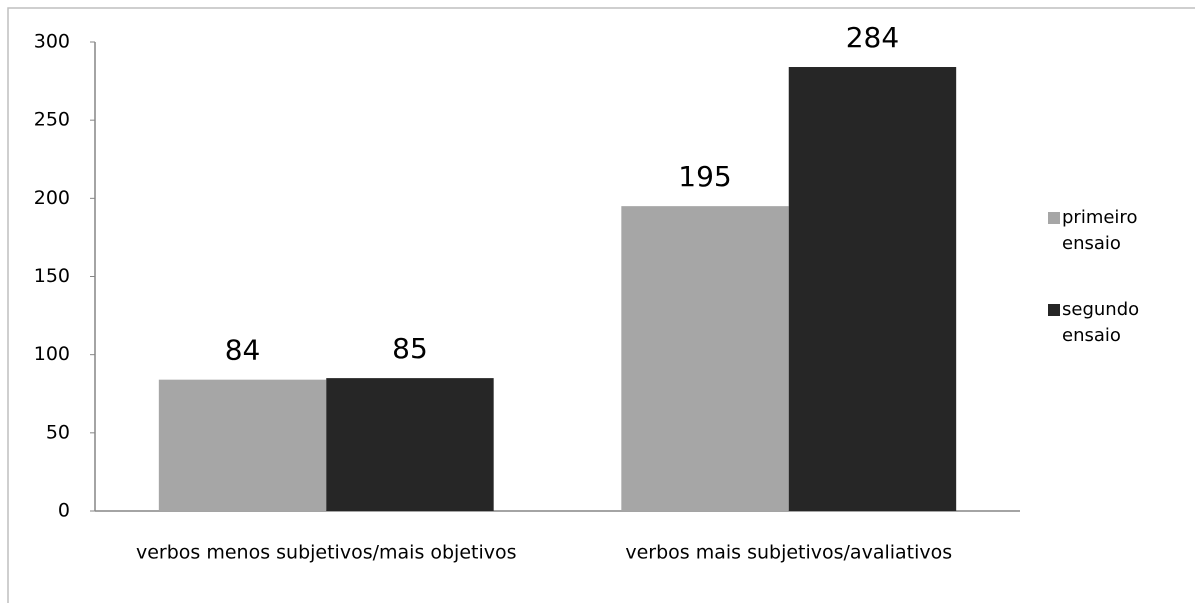  Describe the element at coordinates (52, 354) in the screenshot. I see `y-tick-label: 100` at that location.